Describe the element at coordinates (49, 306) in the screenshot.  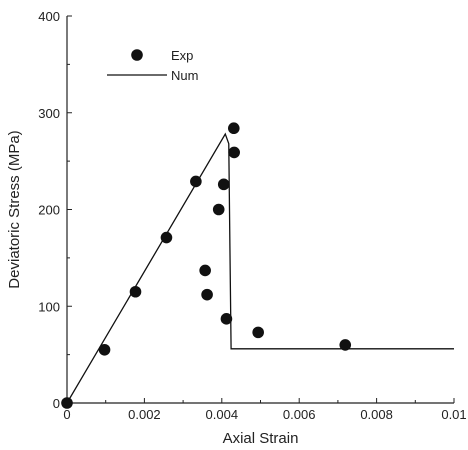
I see `y-tick-label: 100` at that location.